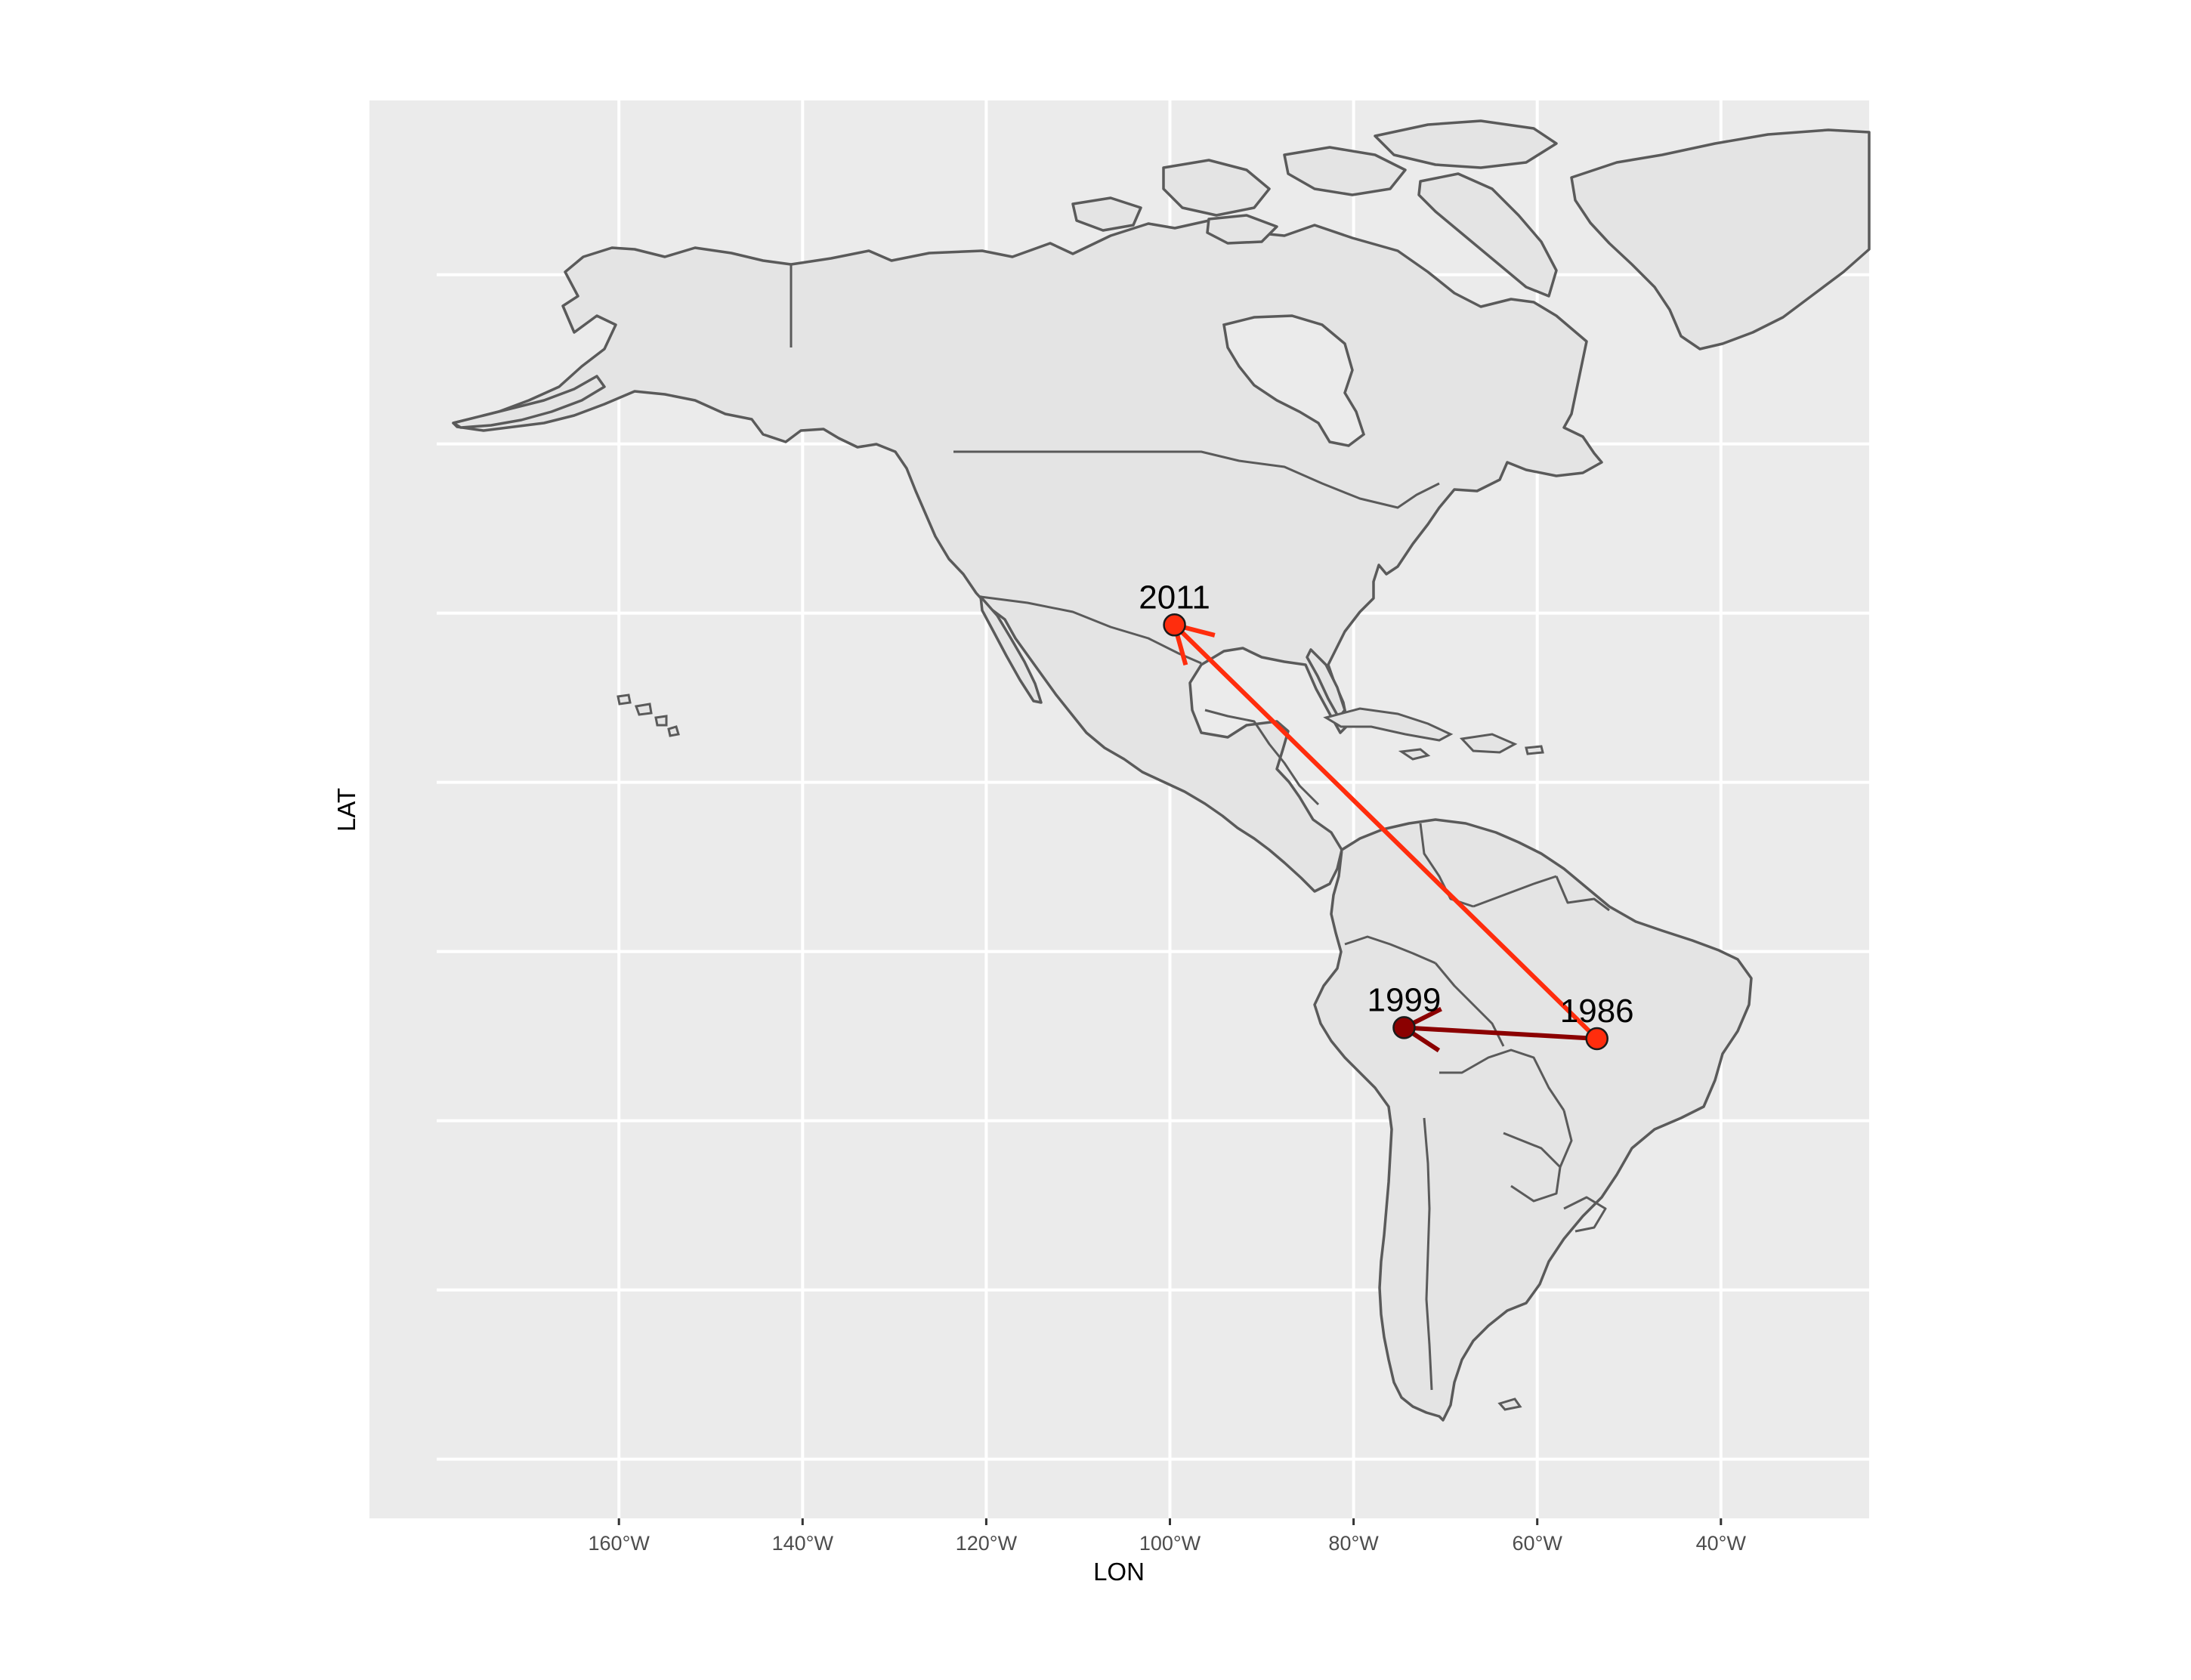 This screenshot has width=2191, height=1680. I want to click on cuba-island, so click(1388, 724).